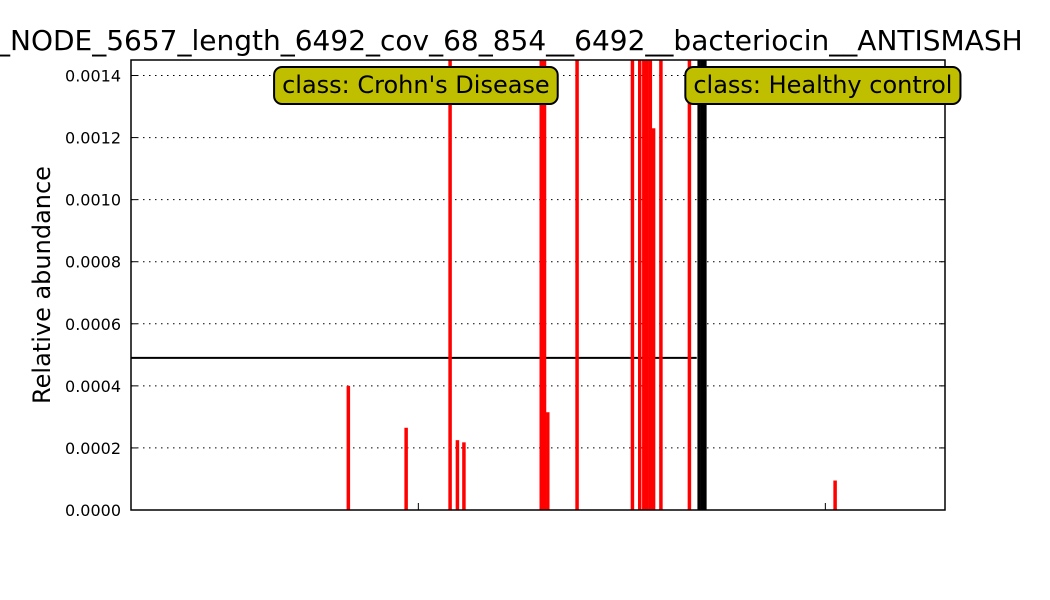 Image resolution: width=1050 pixels, height=600 pixels. I want to click on y-tick-label: 0.0004, so click(93, 386).